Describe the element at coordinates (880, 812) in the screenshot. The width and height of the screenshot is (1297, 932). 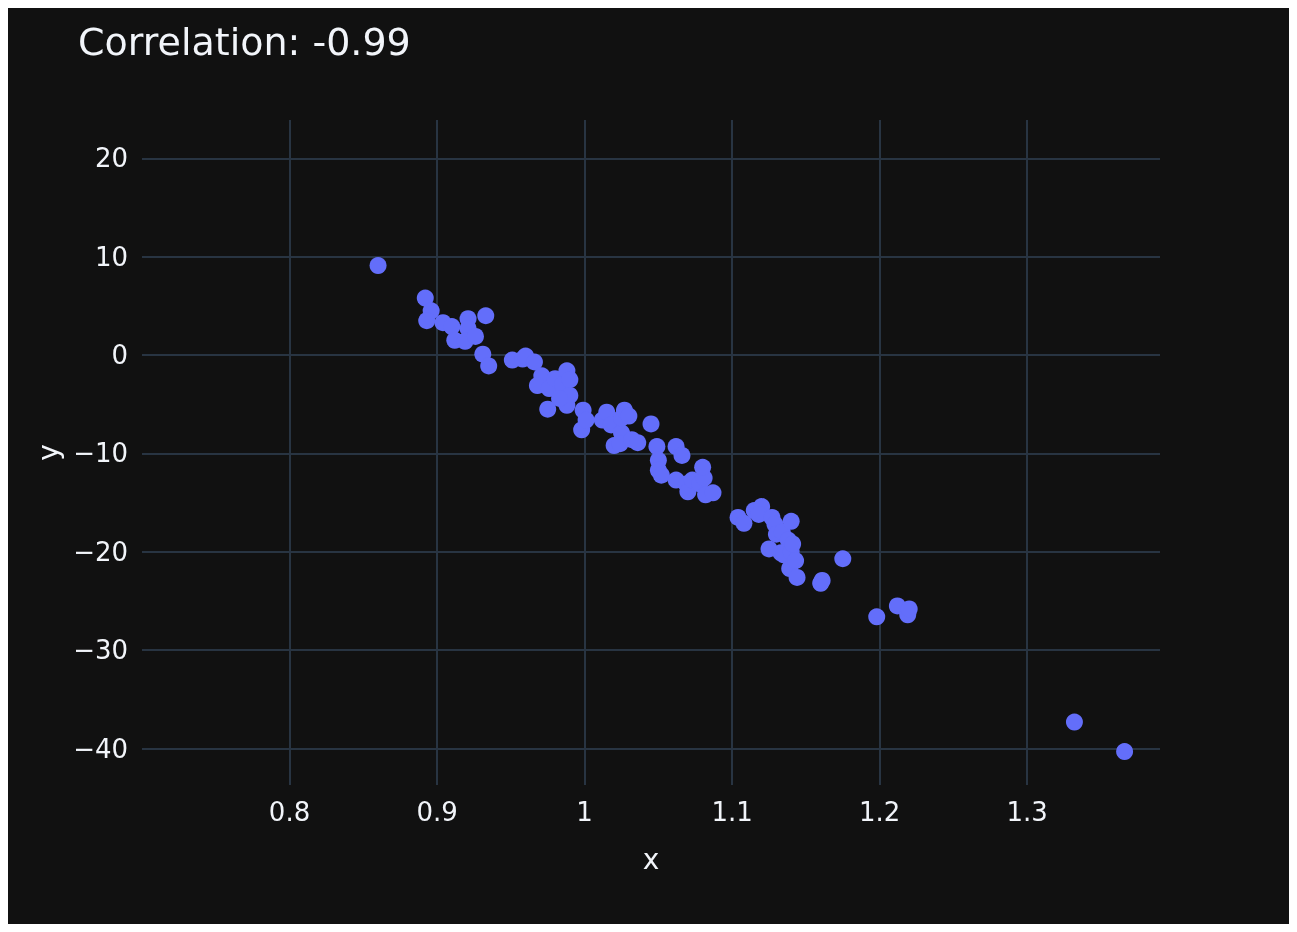
I see `x-tick-label: 1.2` at that location.